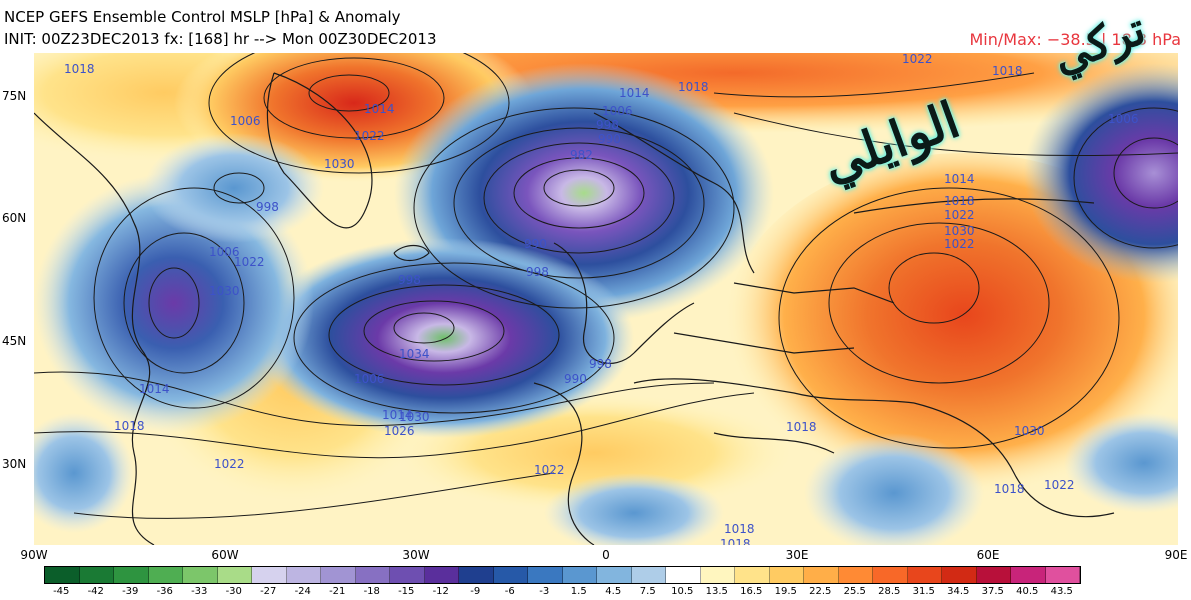 The height and width of the screenshot is (600, 1191). I want to click on colorbar-tick-label: -36, so click(164, 591).